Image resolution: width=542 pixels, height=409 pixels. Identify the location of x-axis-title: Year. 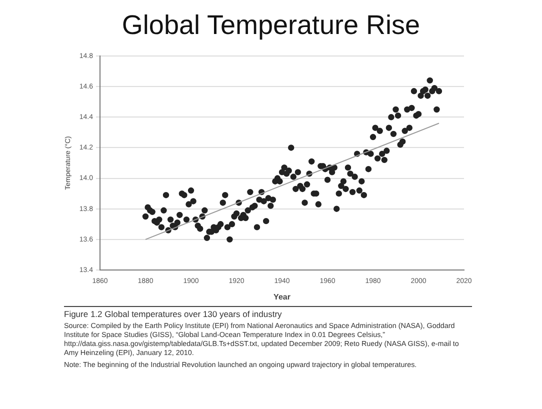
(282, 297).